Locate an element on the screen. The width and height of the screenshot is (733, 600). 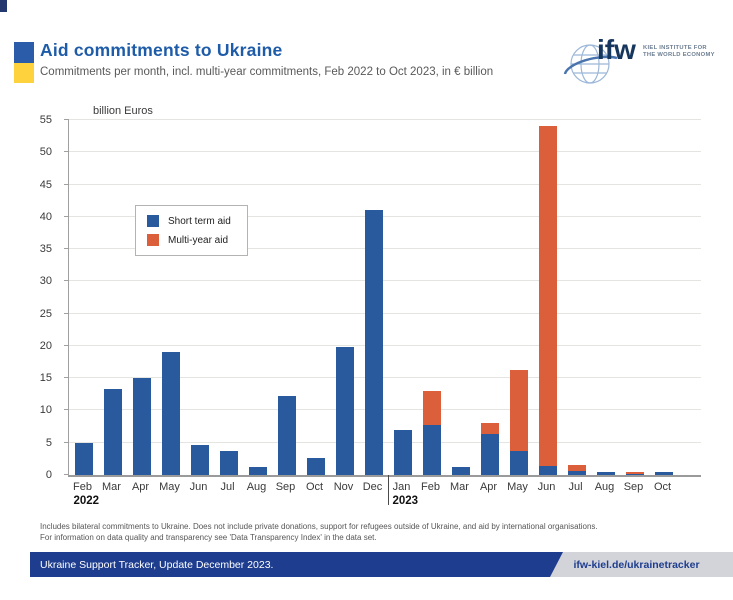
flag-yellow-stripe is located at coordinates (24, 73).